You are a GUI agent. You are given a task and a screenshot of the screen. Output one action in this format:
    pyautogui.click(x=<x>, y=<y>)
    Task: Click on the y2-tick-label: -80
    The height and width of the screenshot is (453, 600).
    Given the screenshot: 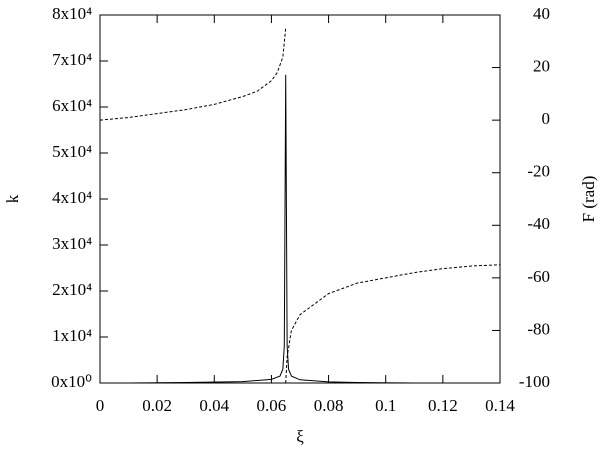 What is the action you would take?
    pyautogui.click(x=538, y=328)
    